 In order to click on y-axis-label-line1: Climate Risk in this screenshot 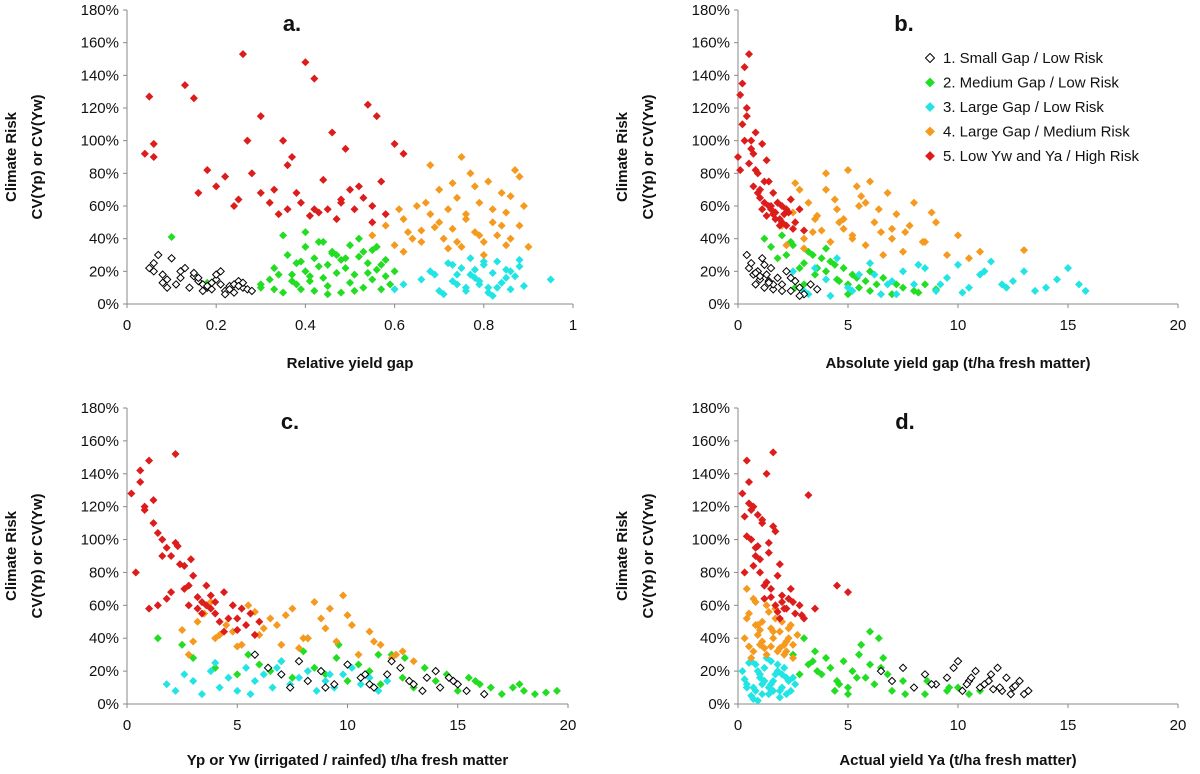, I will do `click(11, 156)`.